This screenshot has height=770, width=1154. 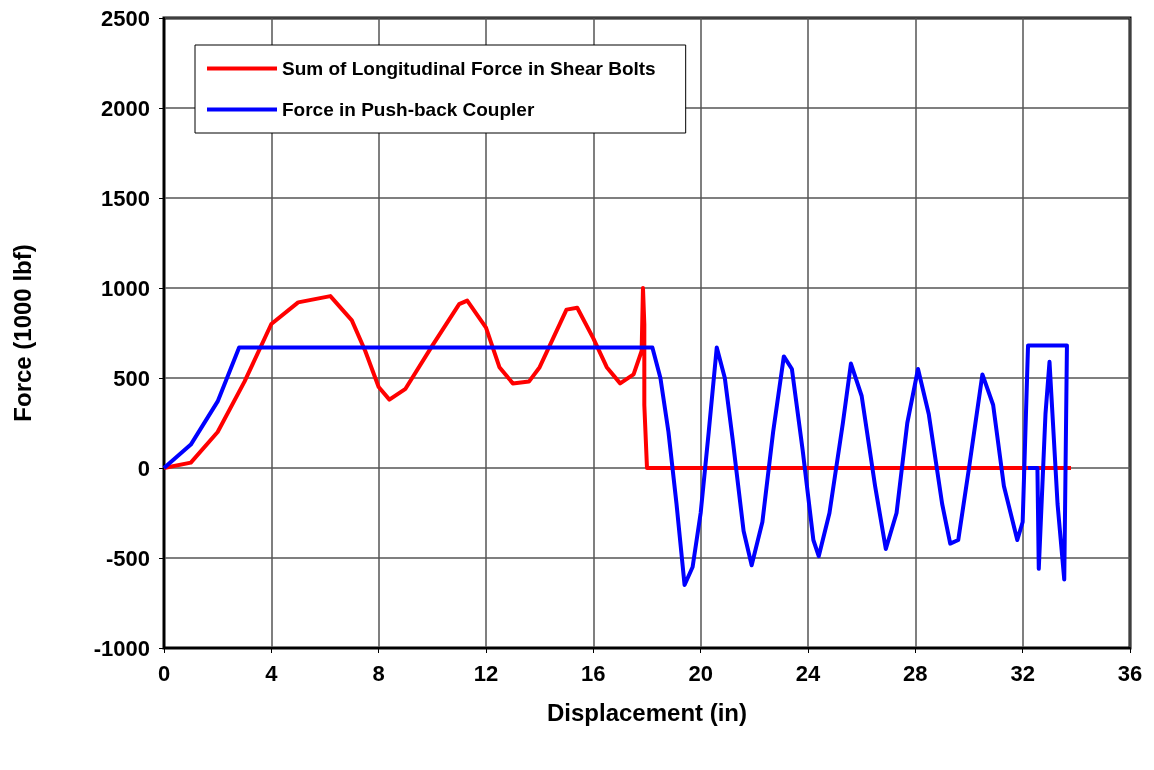 I want to click on x-tick-label: 20, so click(x=700, y=673).